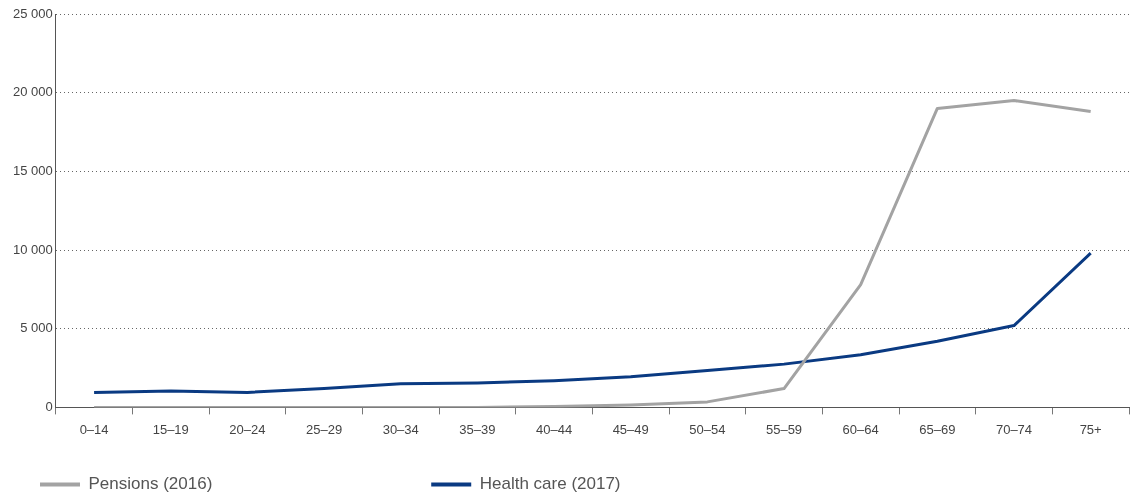 This screenshot has height=503, width=1143. Describe the element at coordinates (554, 429) in the screenshot. I see `x-tick-label: 40–44` at that location.